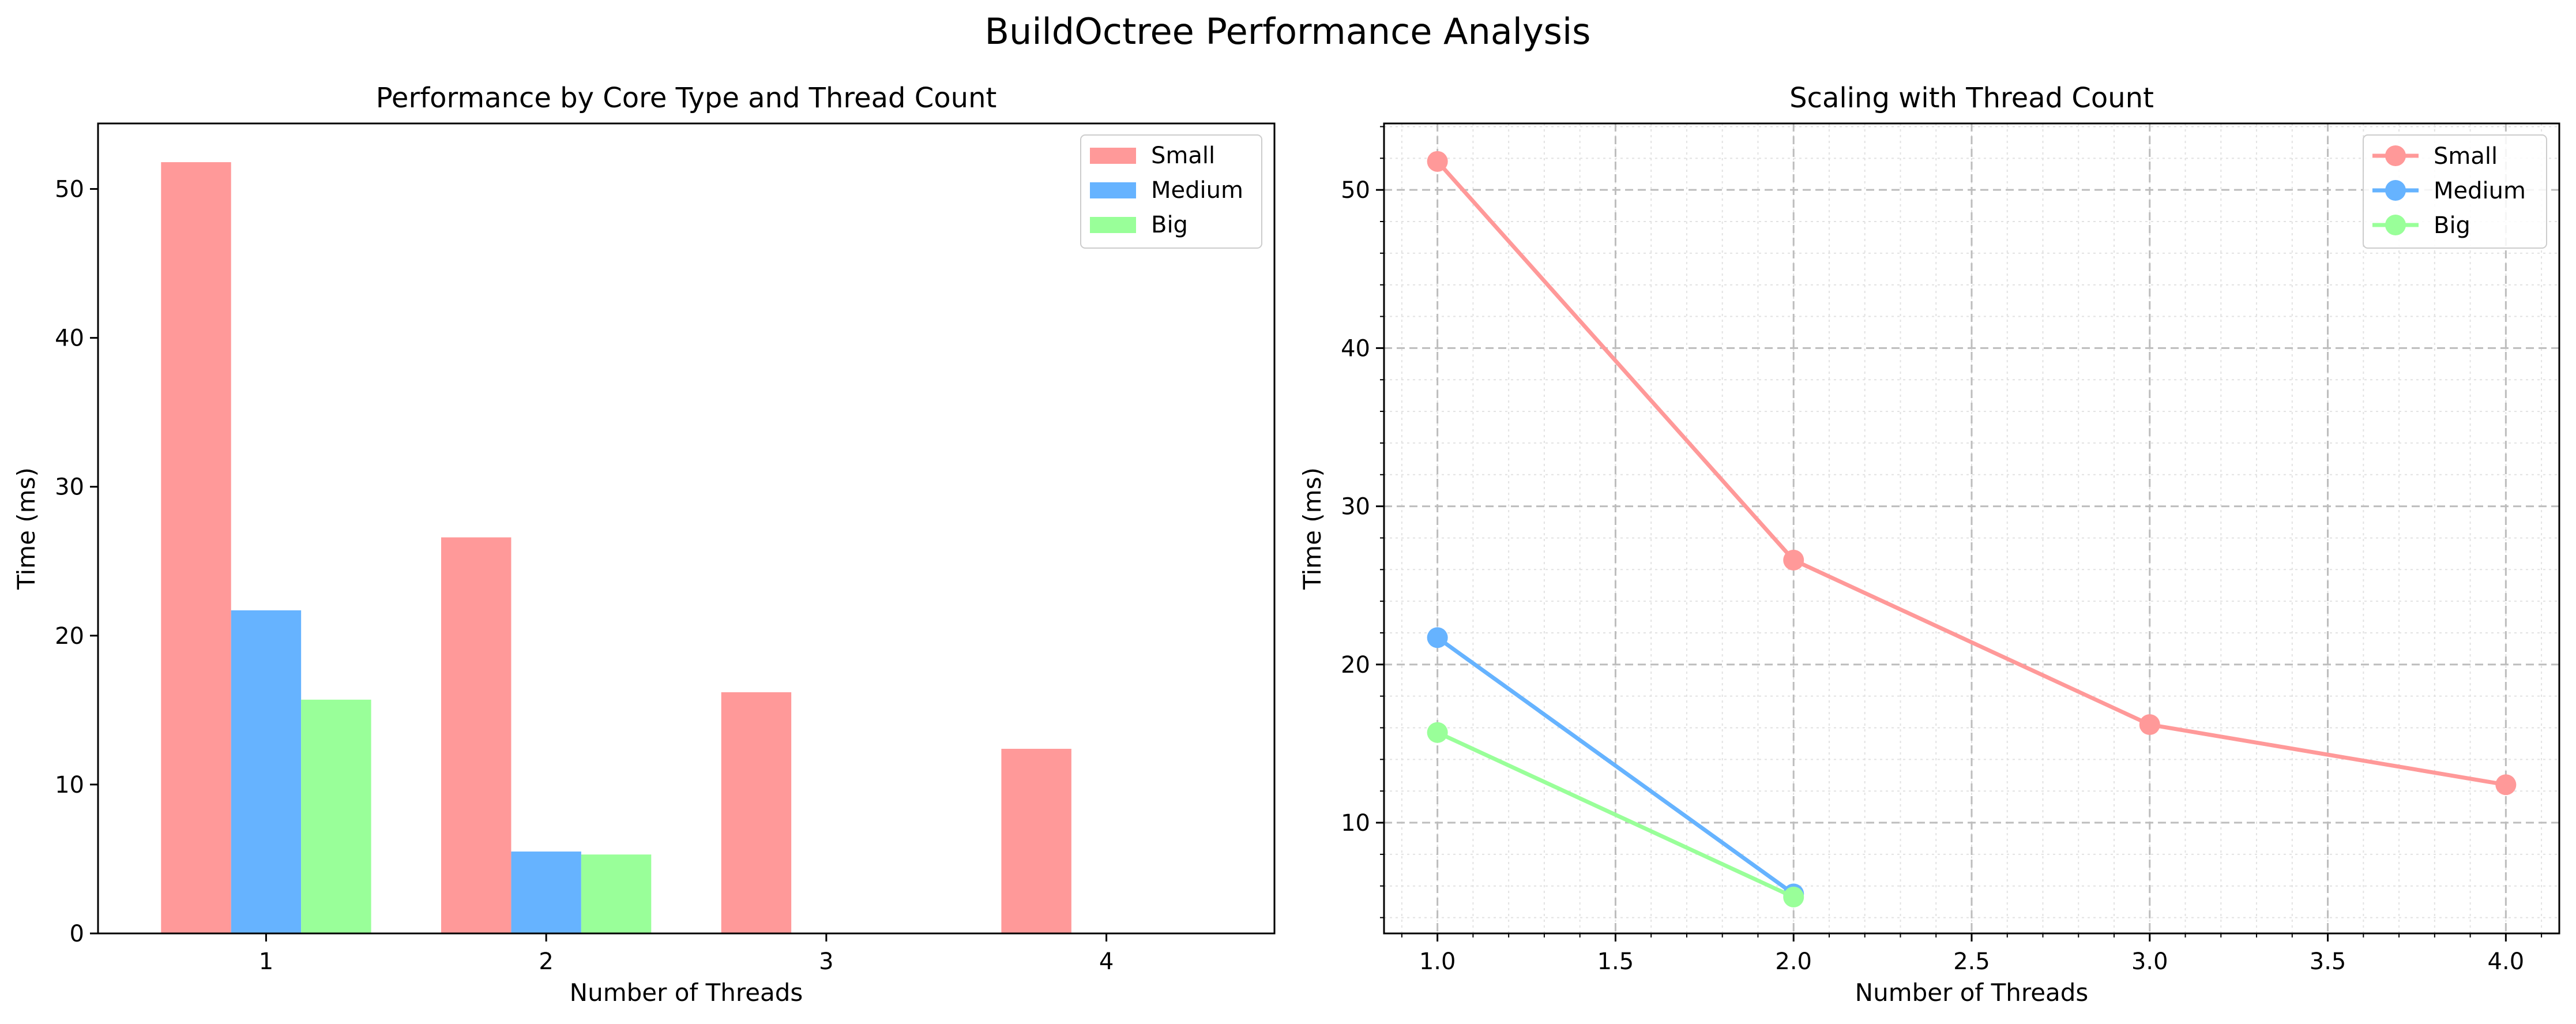  Describe the element at coordinates (266, 961) in the screenshot. I see `x-tick-label: 1` at that location.